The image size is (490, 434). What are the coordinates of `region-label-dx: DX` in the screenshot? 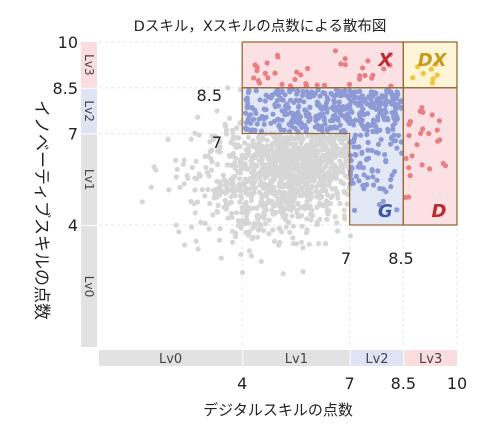 It's located at (433, 60).